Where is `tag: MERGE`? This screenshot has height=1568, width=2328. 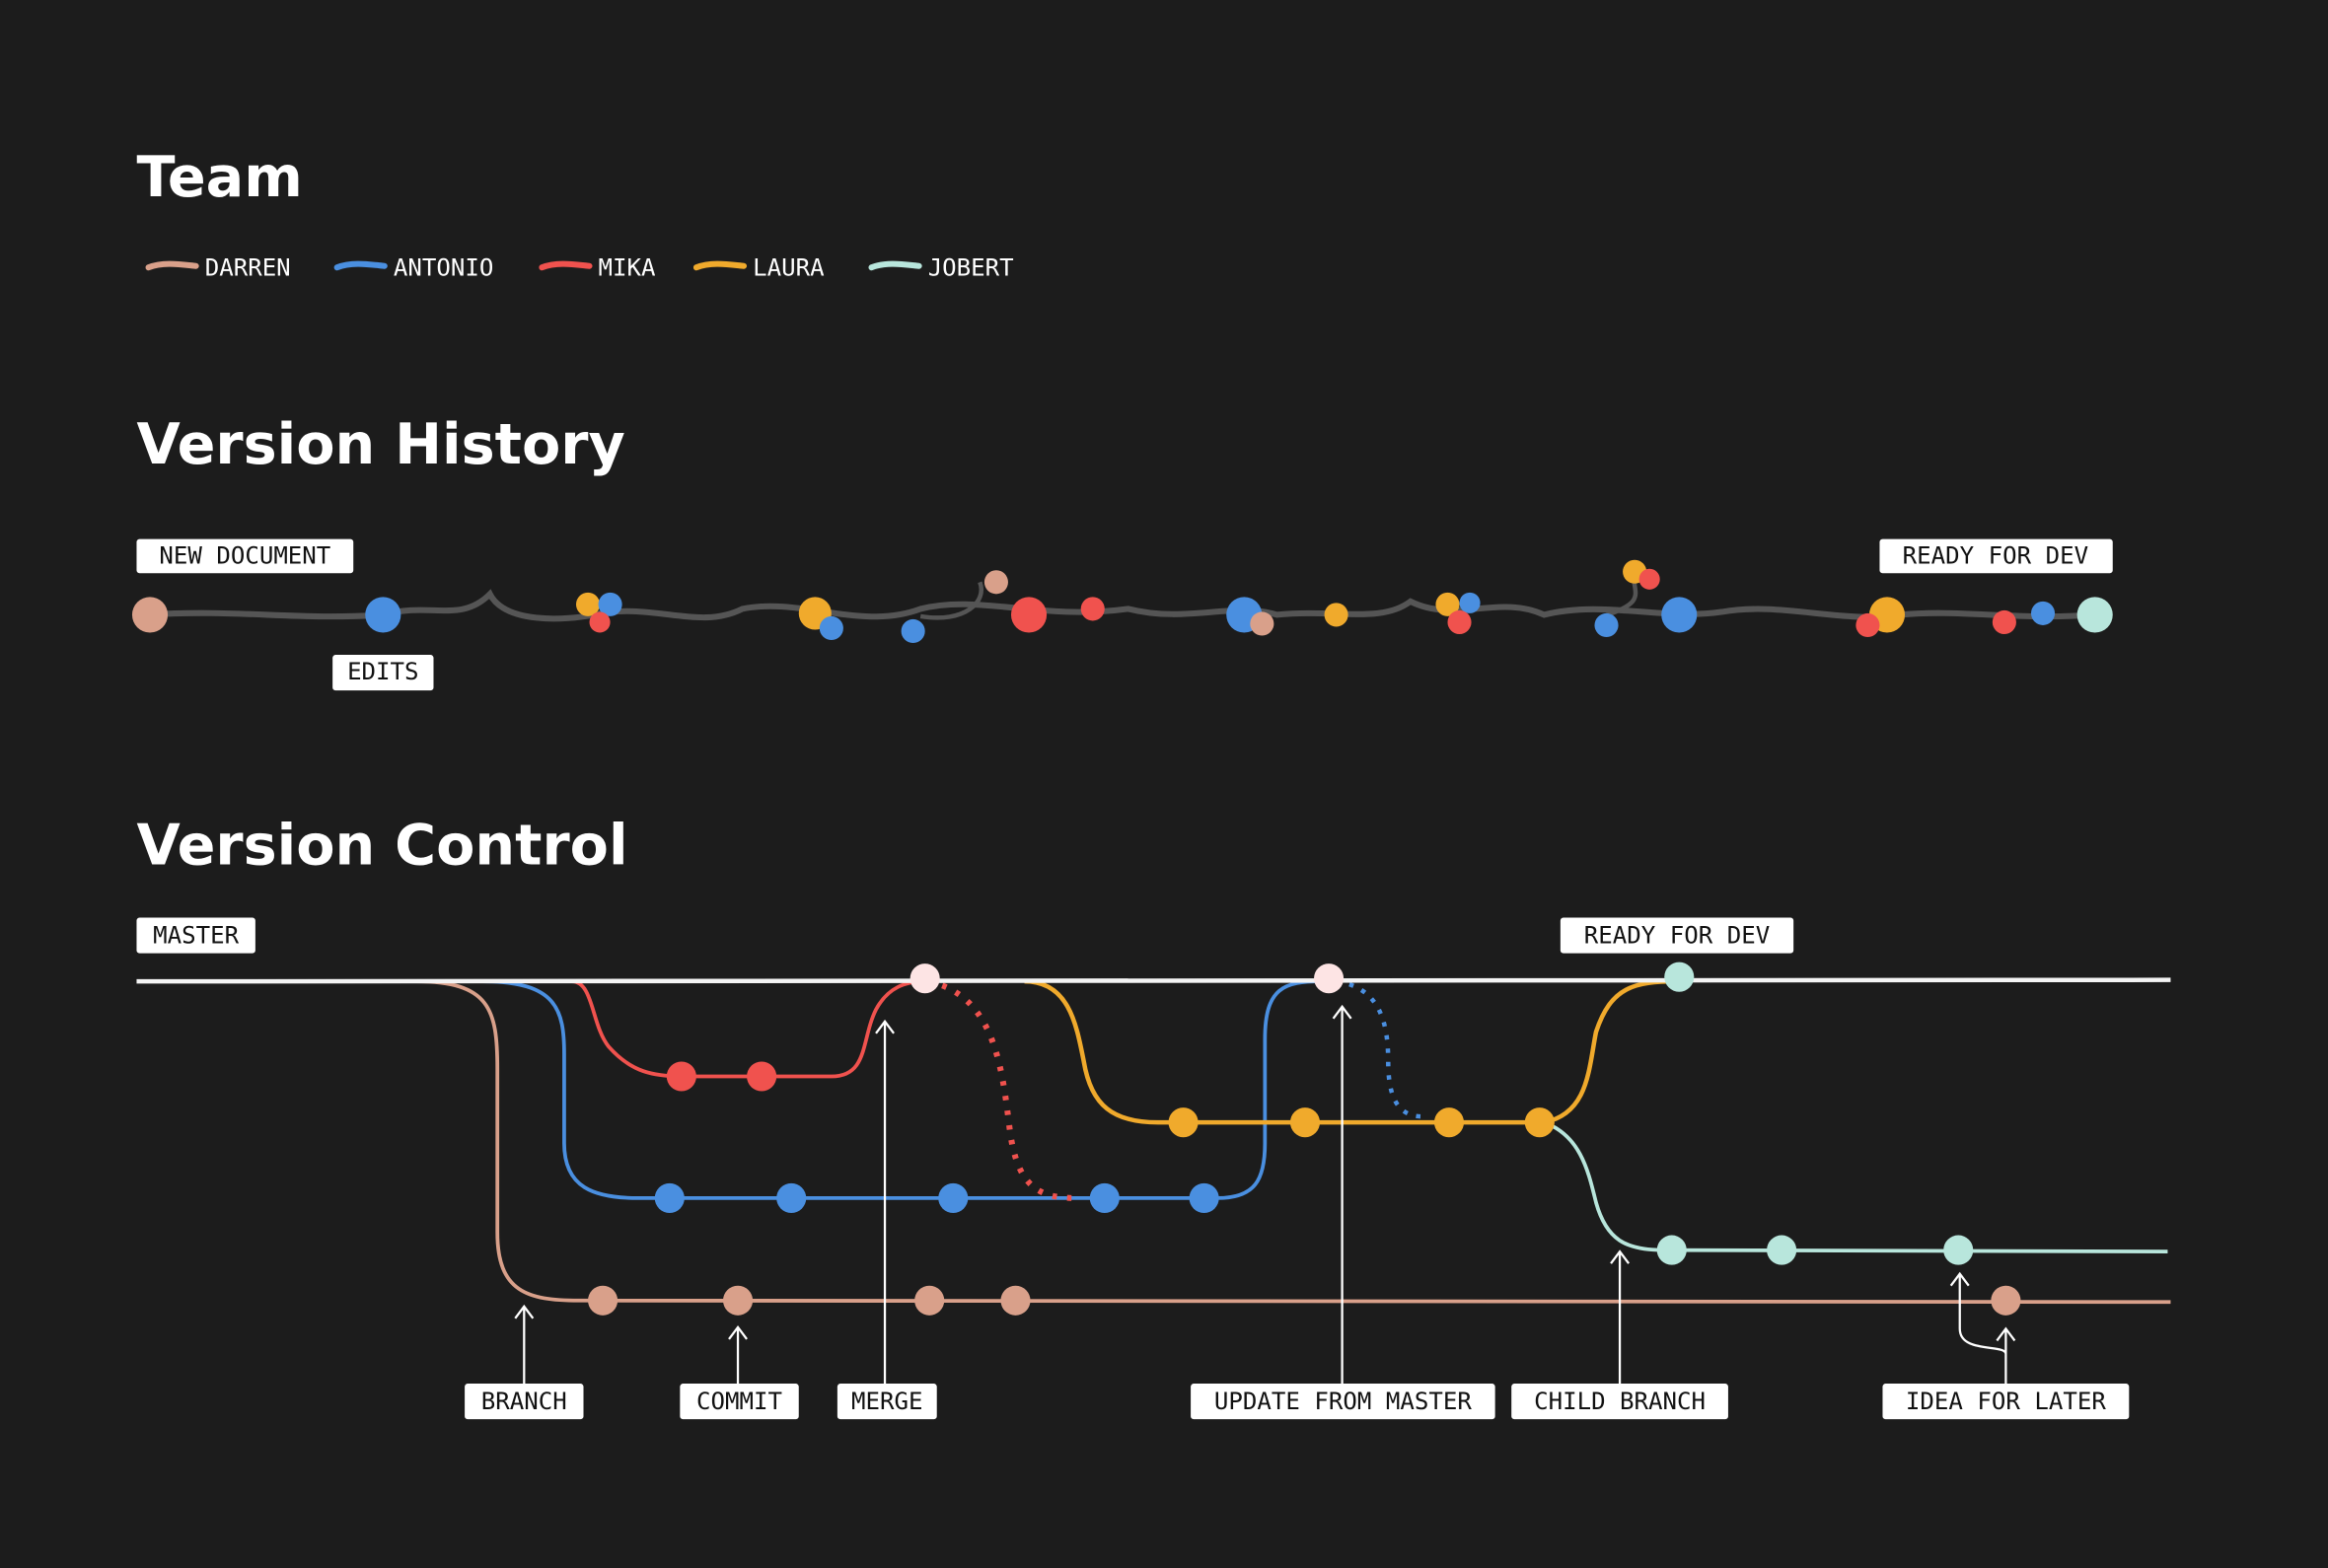
tag: MERGE is located at coordinates (886, 1401).